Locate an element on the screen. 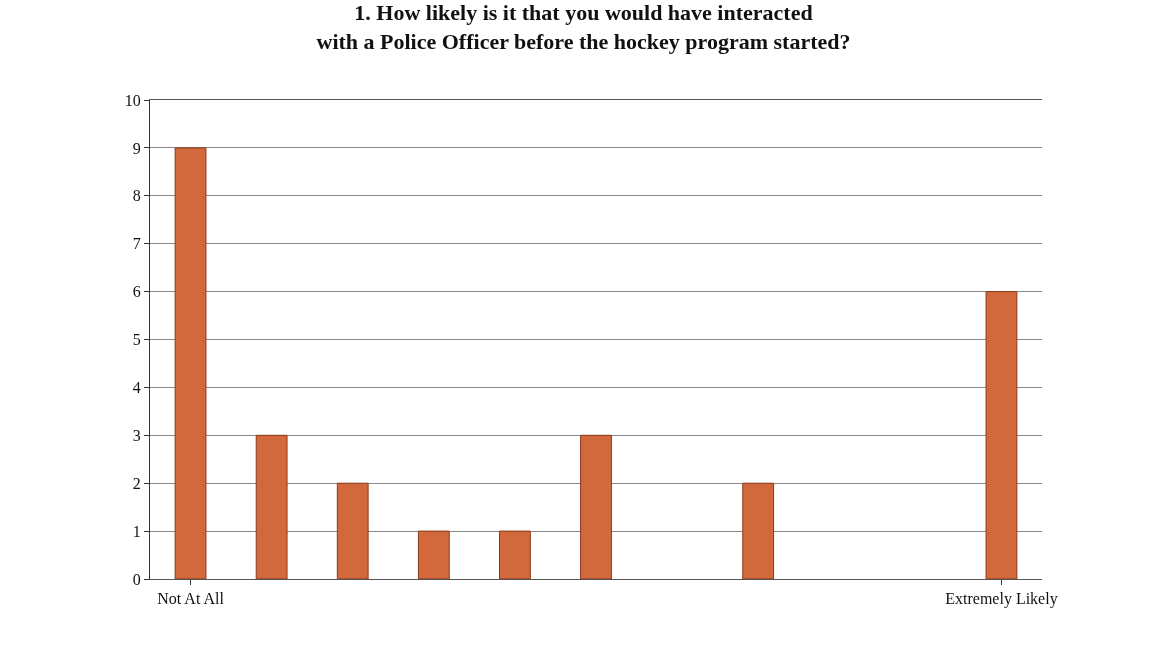  y-tick-label: 8 is located at coordinates (136, 196).